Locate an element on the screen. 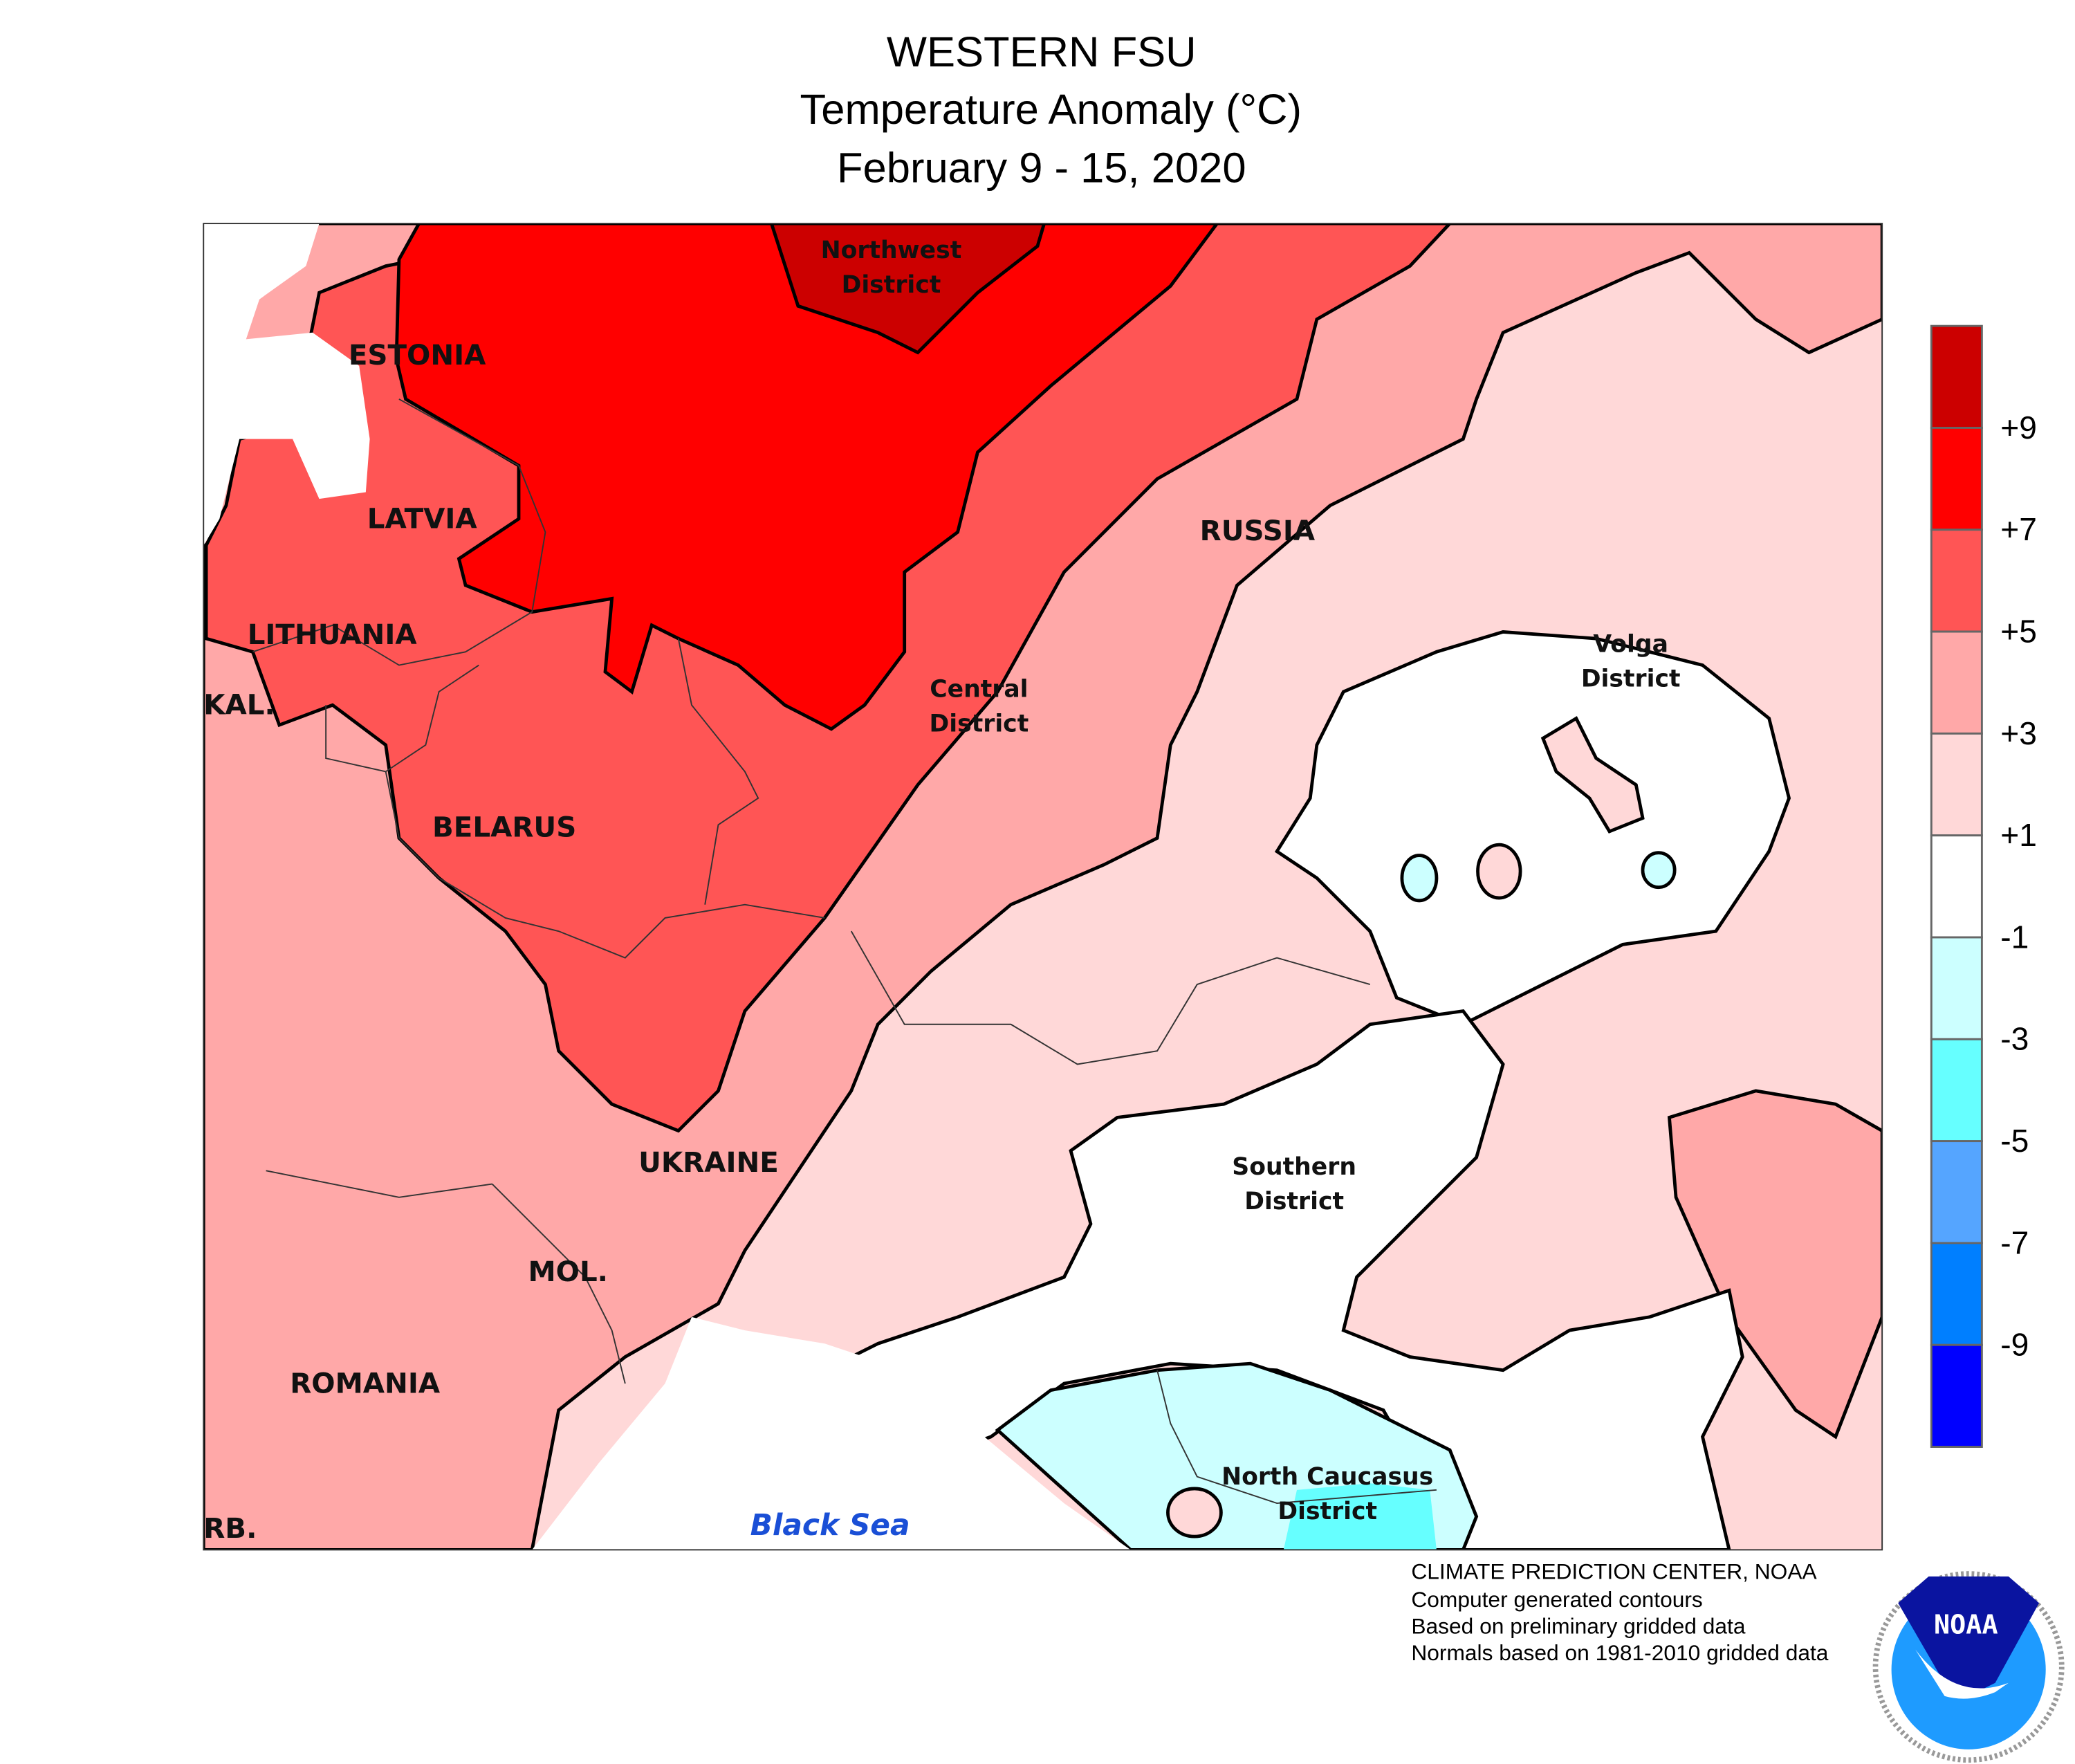 The height and width of the screenshot is (1764, 2075). credit-line-3: Based on preliminary gridded data is located at coordinates (1578, 1626).